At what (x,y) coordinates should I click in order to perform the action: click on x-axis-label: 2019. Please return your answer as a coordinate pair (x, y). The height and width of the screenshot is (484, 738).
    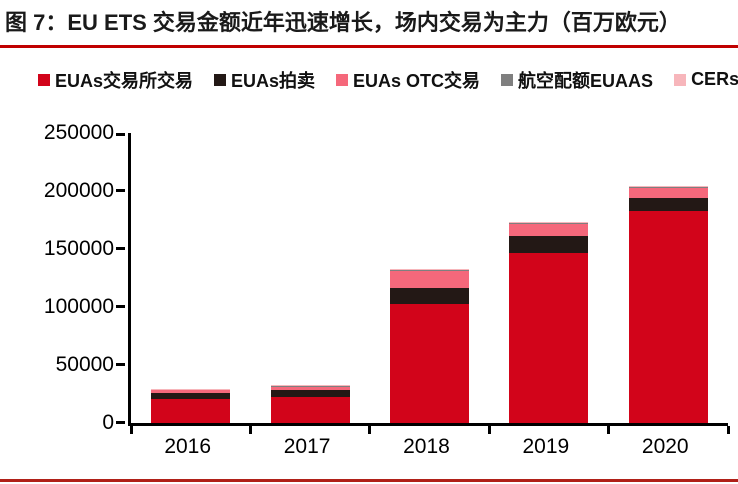
    Looking at the image, I should click on (546, 446).